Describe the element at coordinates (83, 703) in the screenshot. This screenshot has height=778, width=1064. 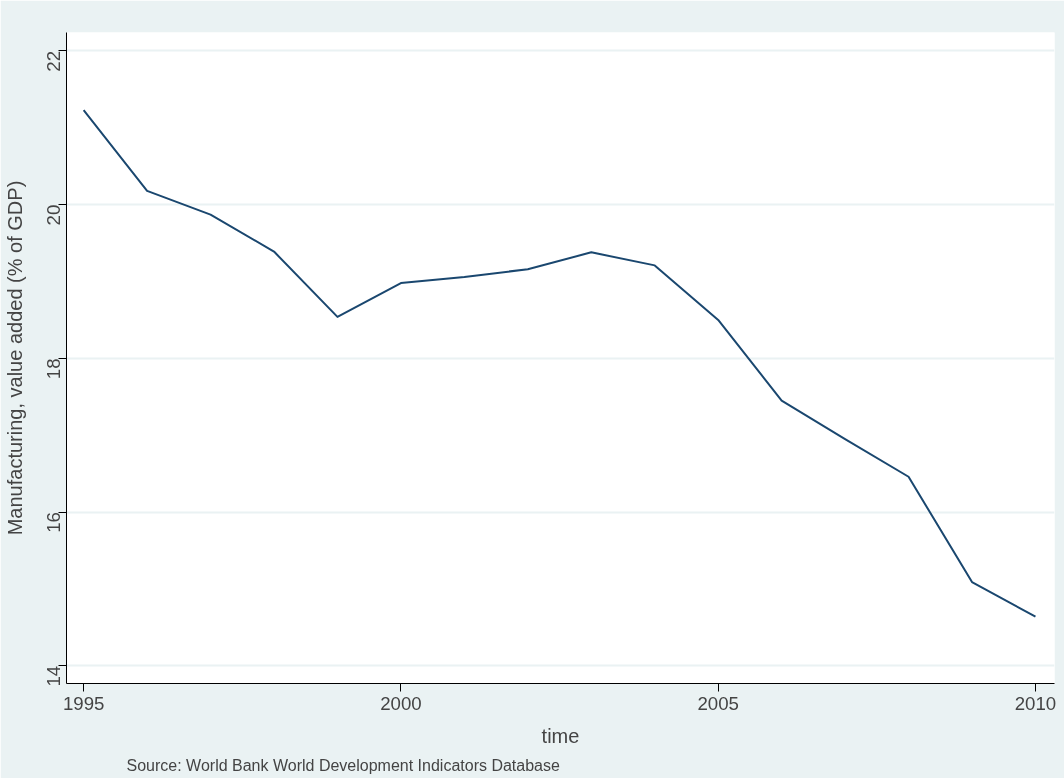
I see `x-tick-label: 1995` at that location.